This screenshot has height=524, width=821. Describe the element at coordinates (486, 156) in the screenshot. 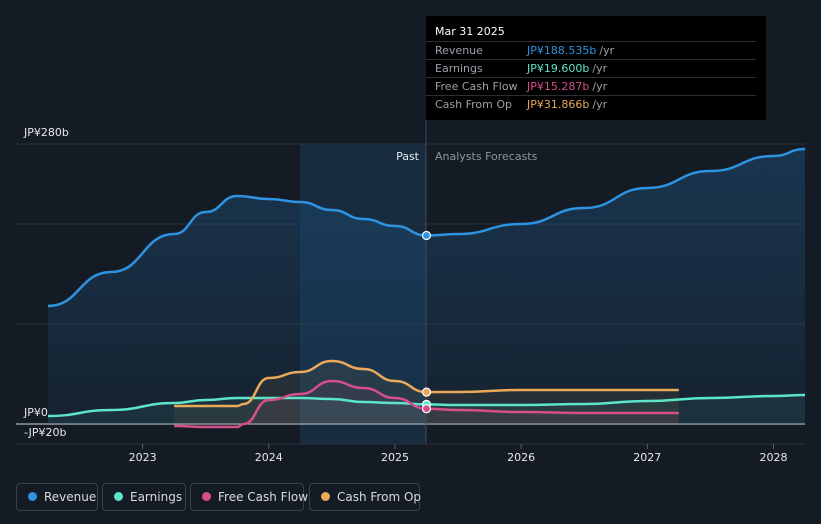

I see `forecast-label: Analysts Forecasts` at that location.